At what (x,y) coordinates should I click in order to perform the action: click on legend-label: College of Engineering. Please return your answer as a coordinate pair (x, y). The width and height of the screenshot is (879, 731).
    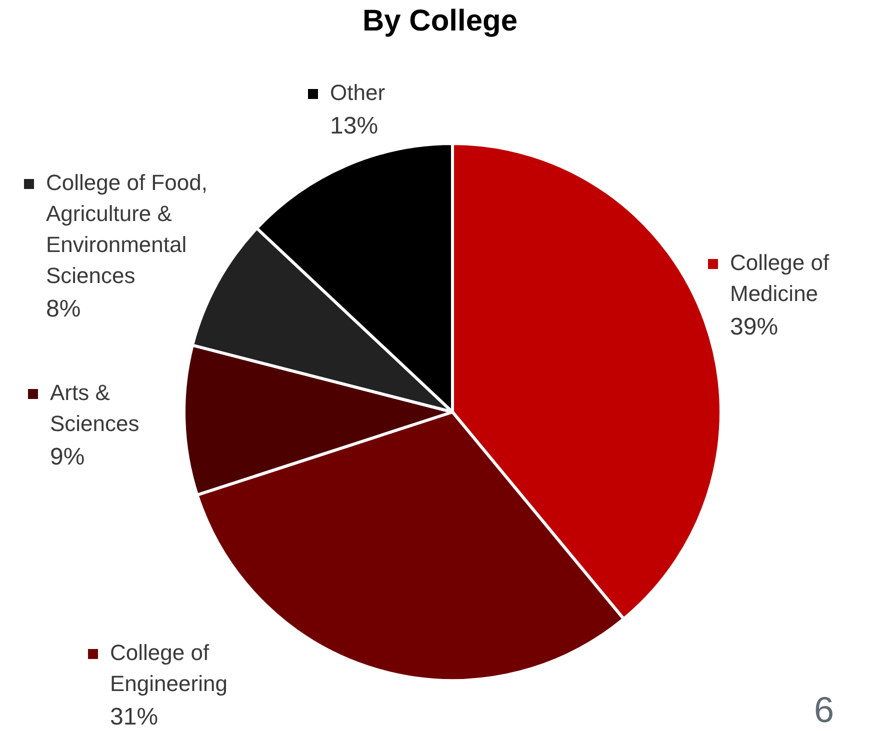
    Looking at the image, I should click on (169, 668).